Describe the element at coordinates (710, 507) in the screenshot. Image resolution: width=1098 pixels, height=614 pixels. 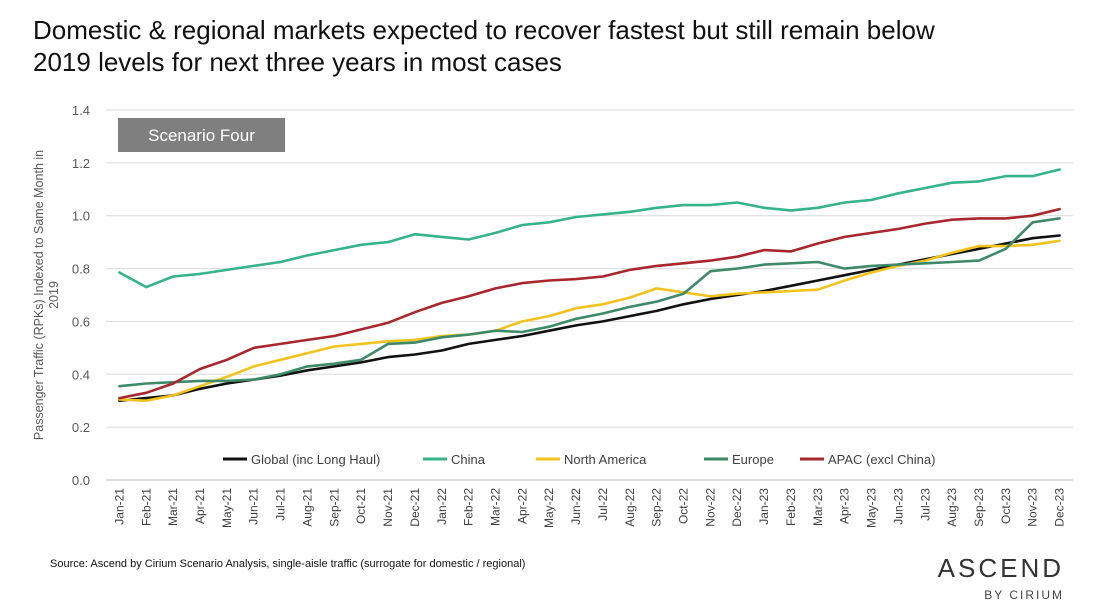
I see `x-tick-label: Nov-22` at that location.